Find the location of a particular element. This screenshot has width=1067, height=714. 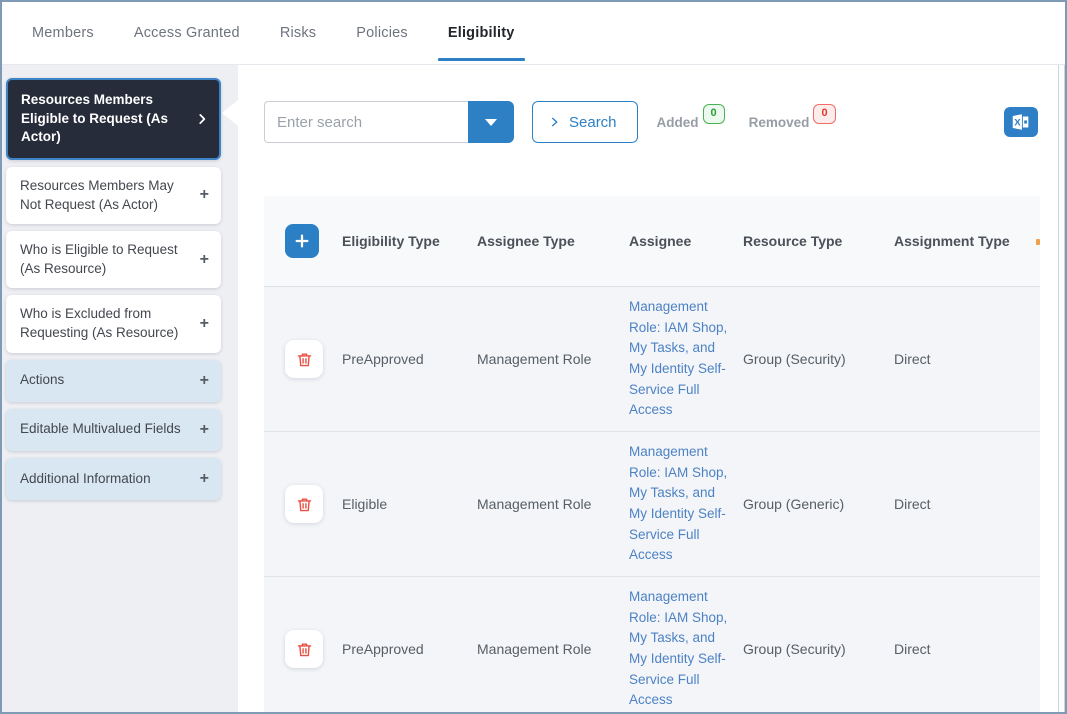

header-action-cell is located at coordinates (303, 241).